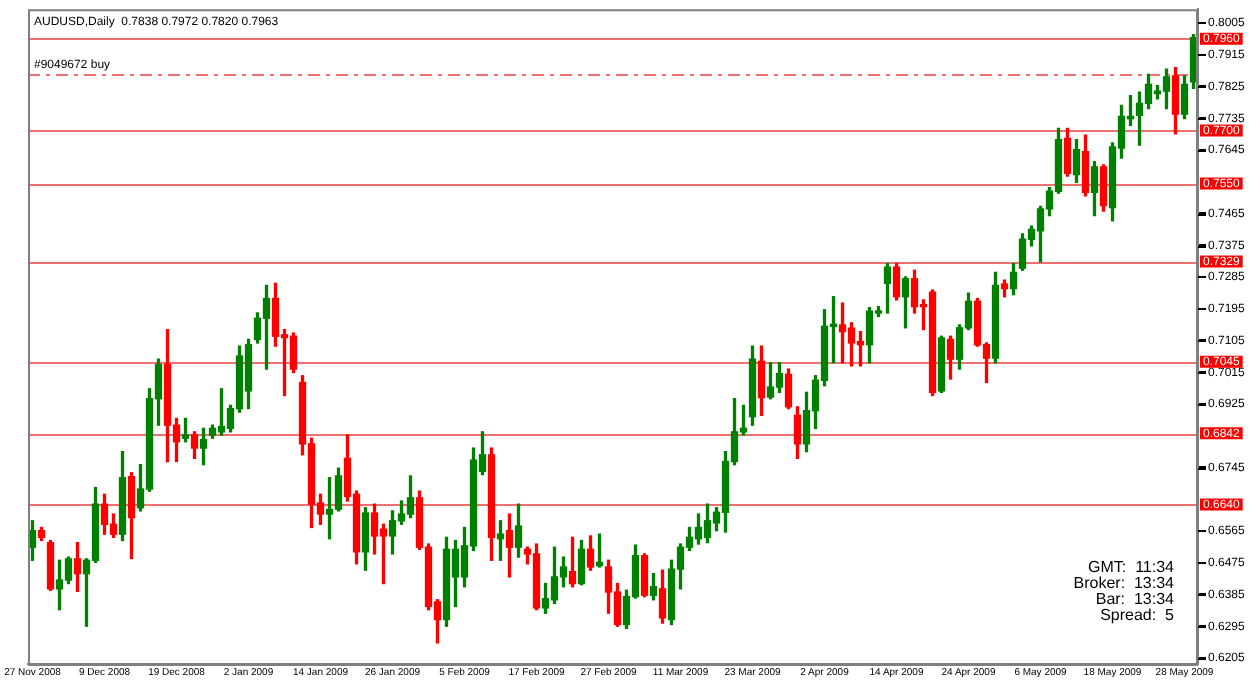 The image size is (1250, 680). I want to click on annotation: Bar: 13:34, so click(1135, 599).